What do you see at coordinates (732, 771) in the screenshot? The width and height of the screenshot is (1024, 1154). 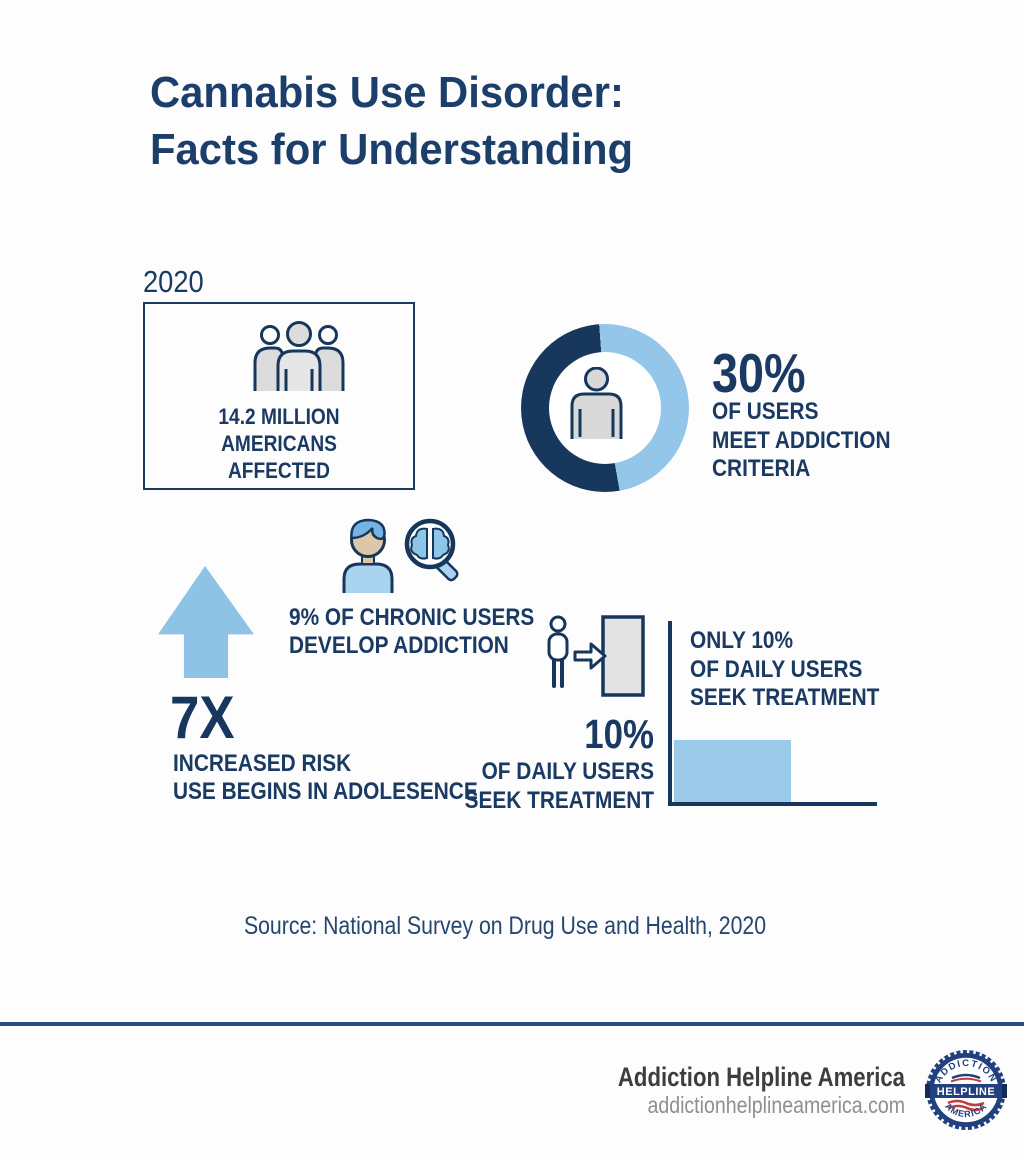 I see `bar-chart-bar-10pct` at bounding box center [732, 771].